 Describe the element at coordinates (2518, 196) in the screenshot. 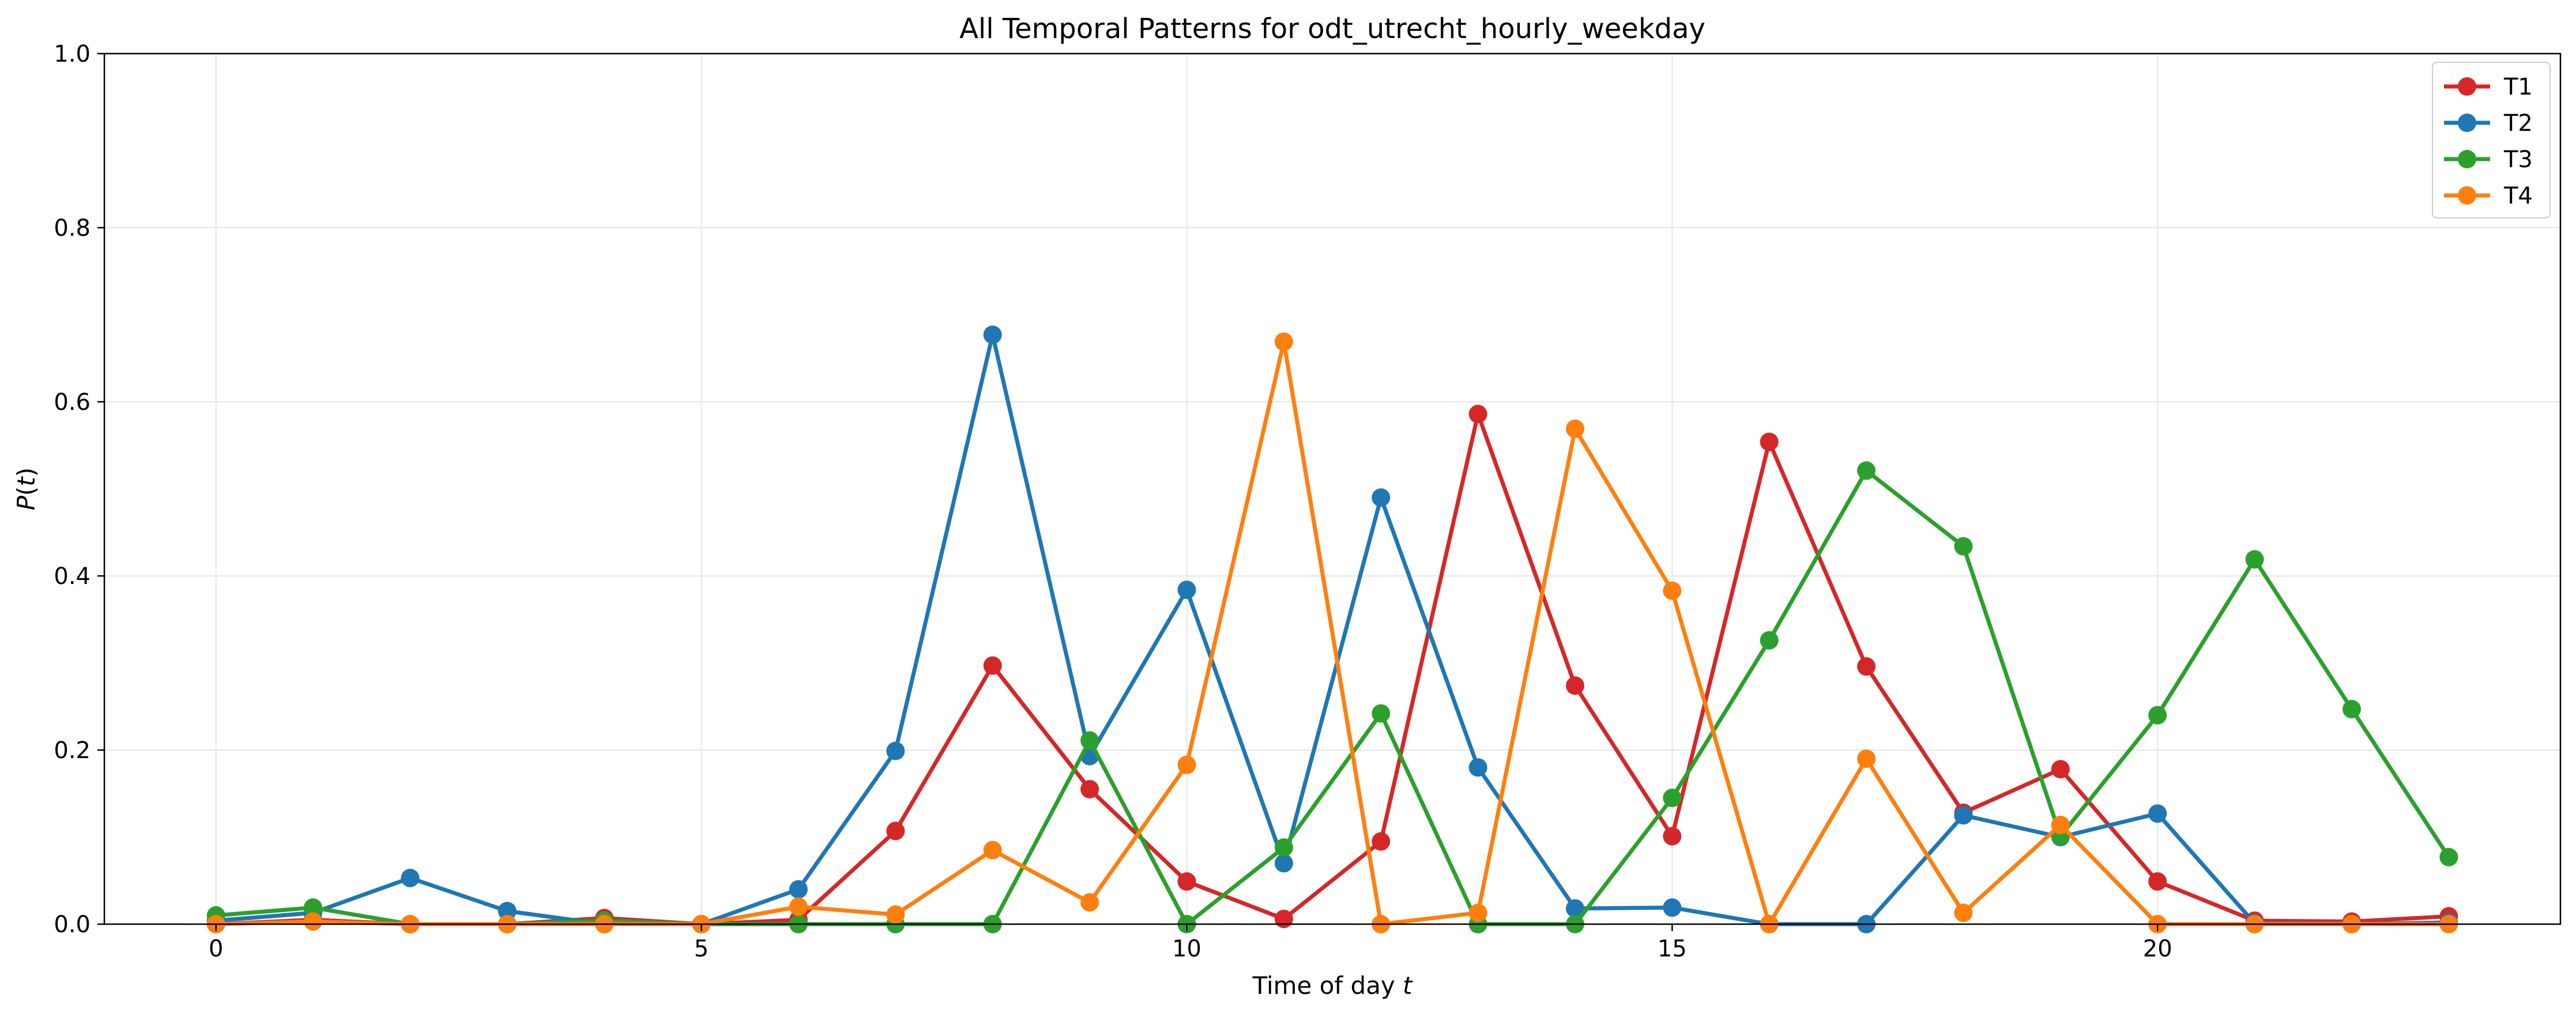

I see `legend-label: T4` at that location.